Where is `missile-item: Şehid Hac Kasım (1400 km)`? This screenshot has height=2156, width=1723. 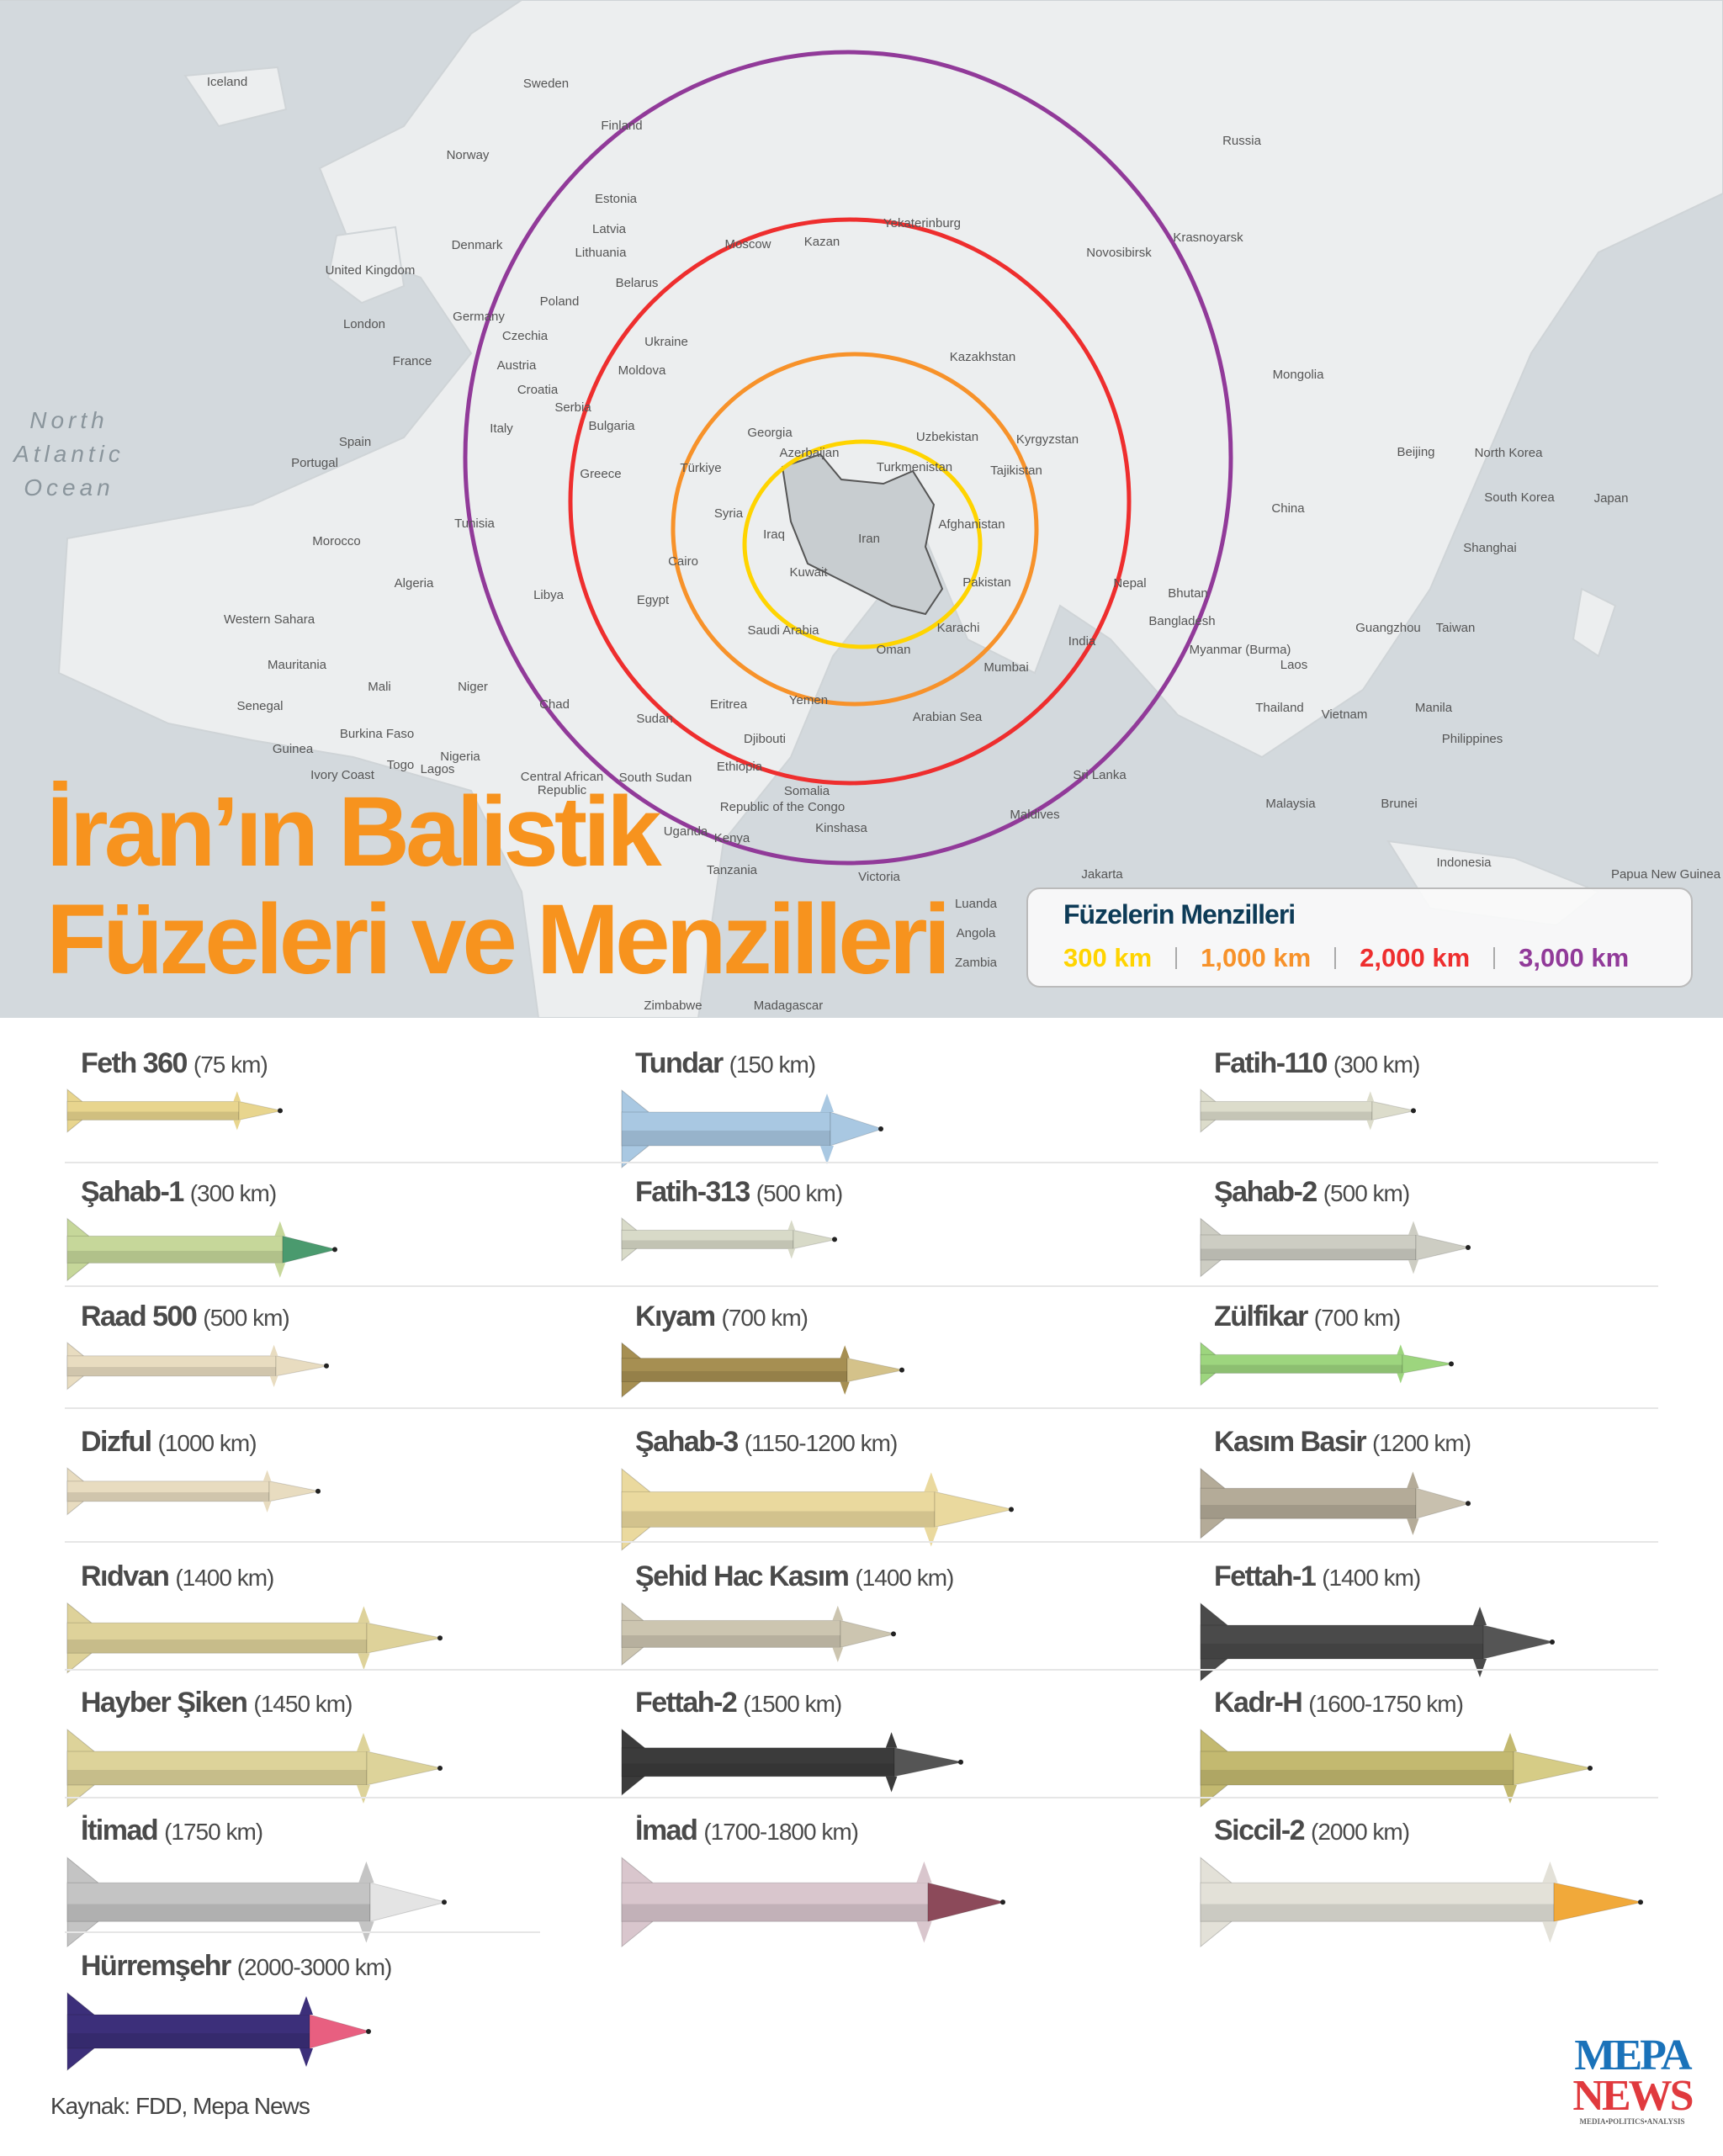
missile-item: Şehid Hac Kasım (1400 km) is located at coordinates (787, 1613).